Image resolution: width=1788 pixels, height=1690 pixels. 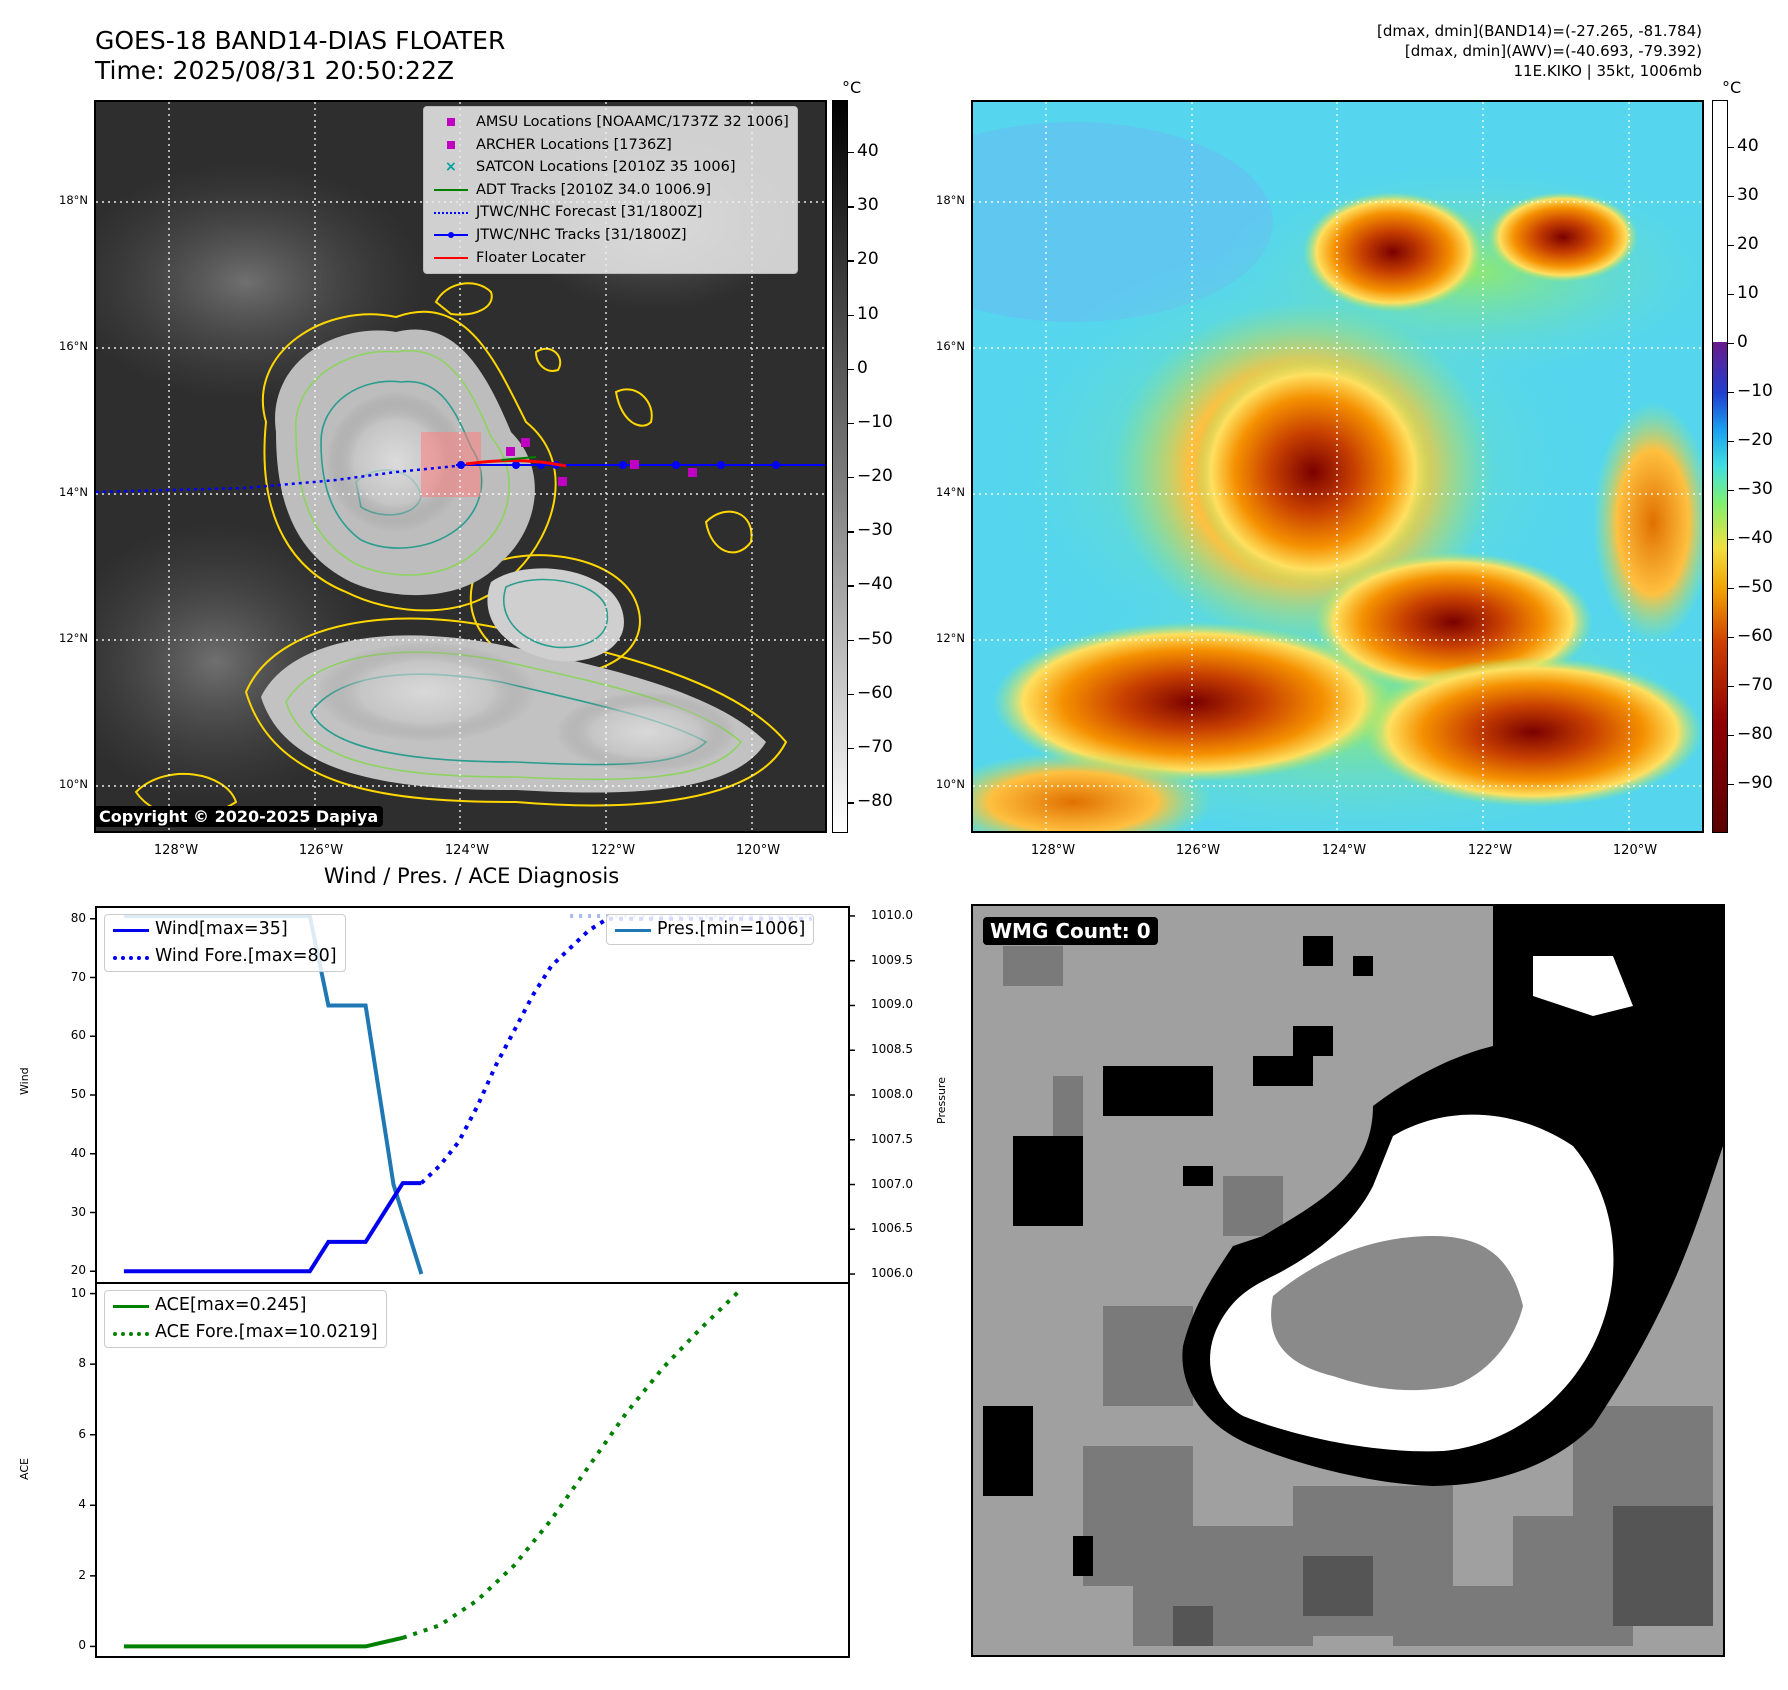 What do you see at coordinates (78, 1035) in the screenshot?
I see `wind-tick-label: 60` at bounding box center [78, 1035].